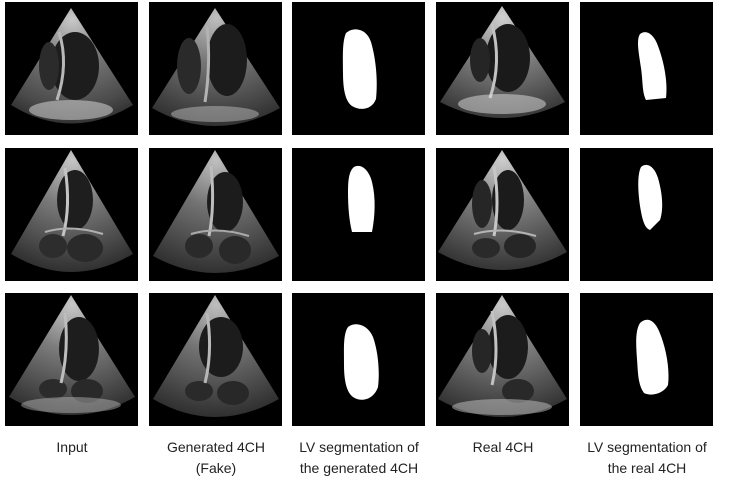  I want to click on caption-seg-real-line-2: the real 4CH, so click(647, 468).